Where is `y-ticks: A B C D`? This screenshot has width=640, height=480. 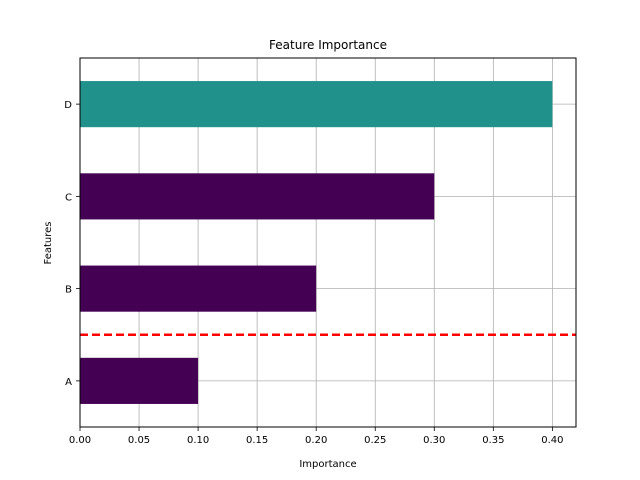
y-ticks: A B C D is located at coordinates (72, 244).